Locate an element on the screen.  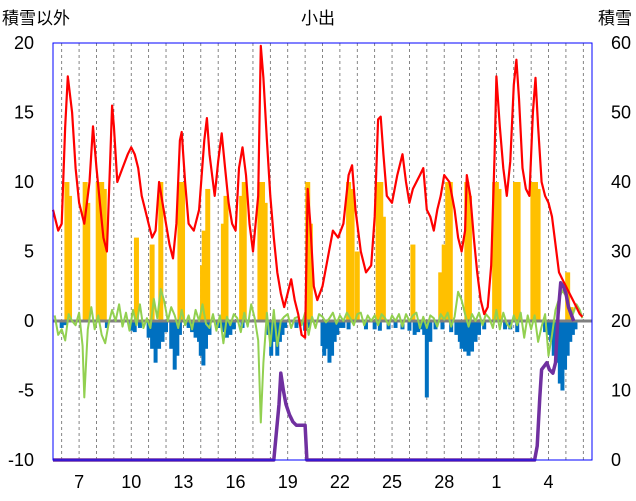
right-tick-label: 40 is located at coordinates (621, 182).